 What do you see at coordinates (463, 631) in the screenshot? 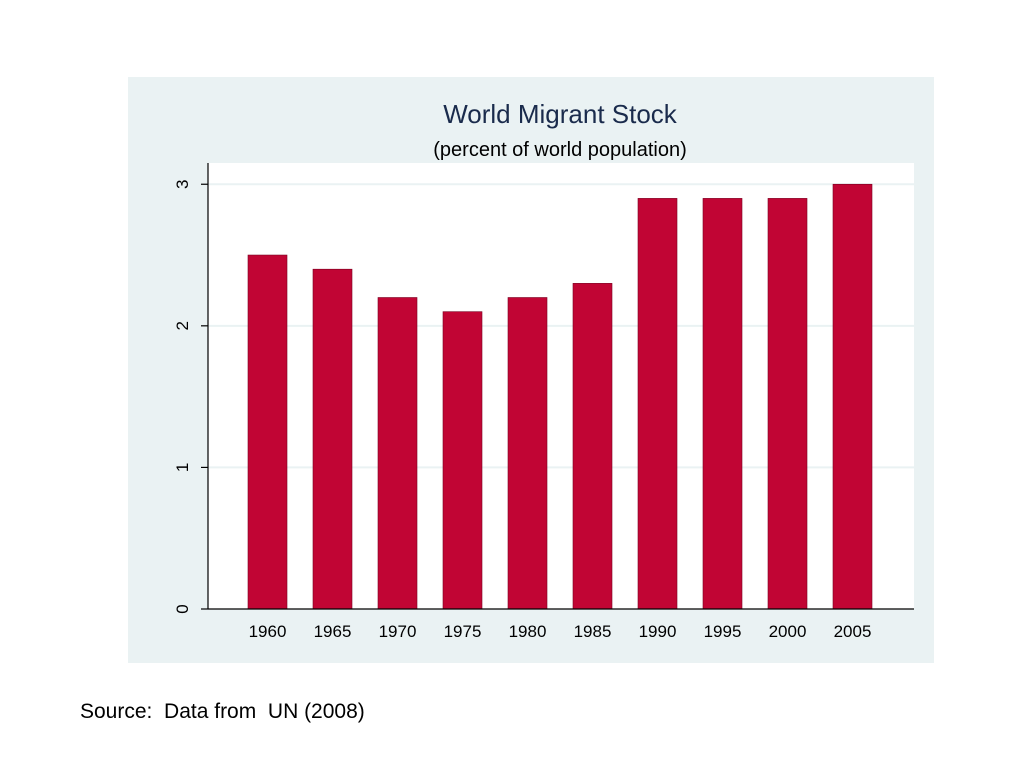
I see `x-tick-label: 1975` at bounding box center [463, 631].